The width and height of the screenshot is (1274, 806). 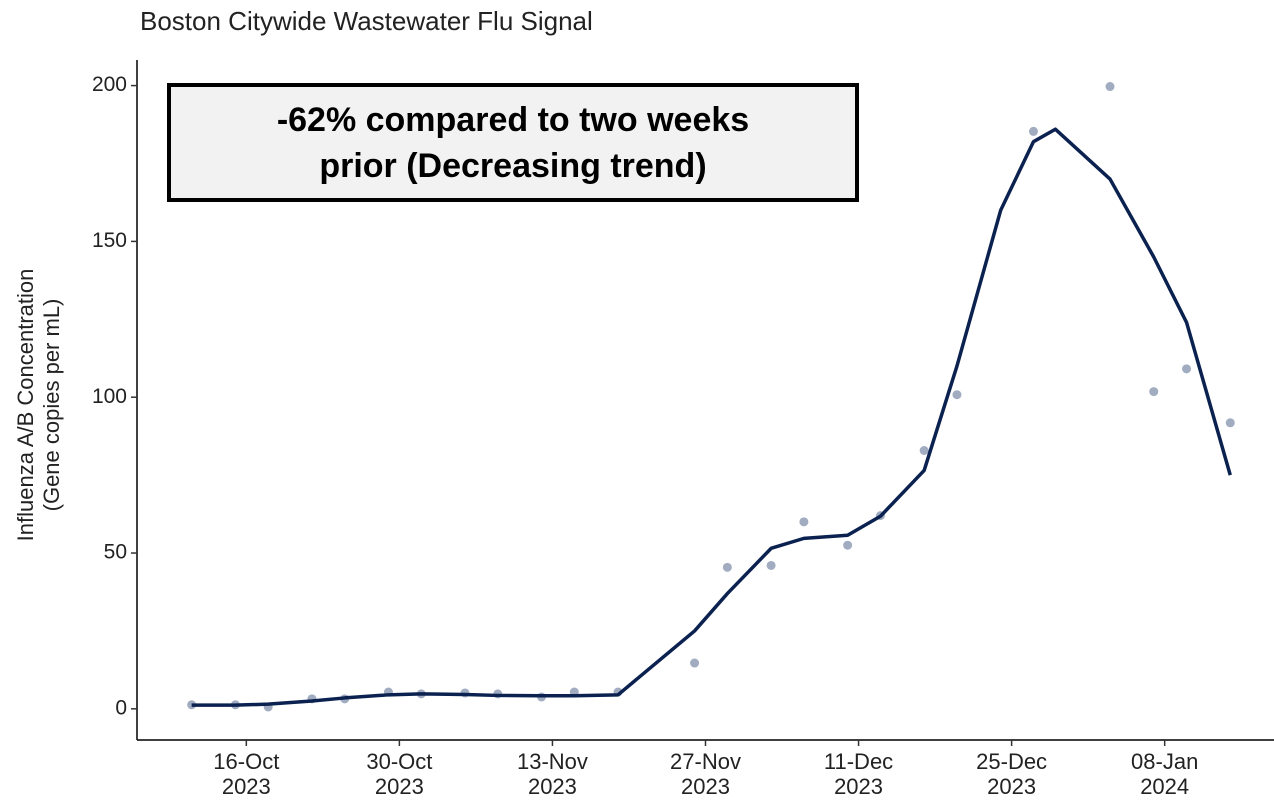 I want to click on y-tick-label: 0, so click(x=121, y=707).